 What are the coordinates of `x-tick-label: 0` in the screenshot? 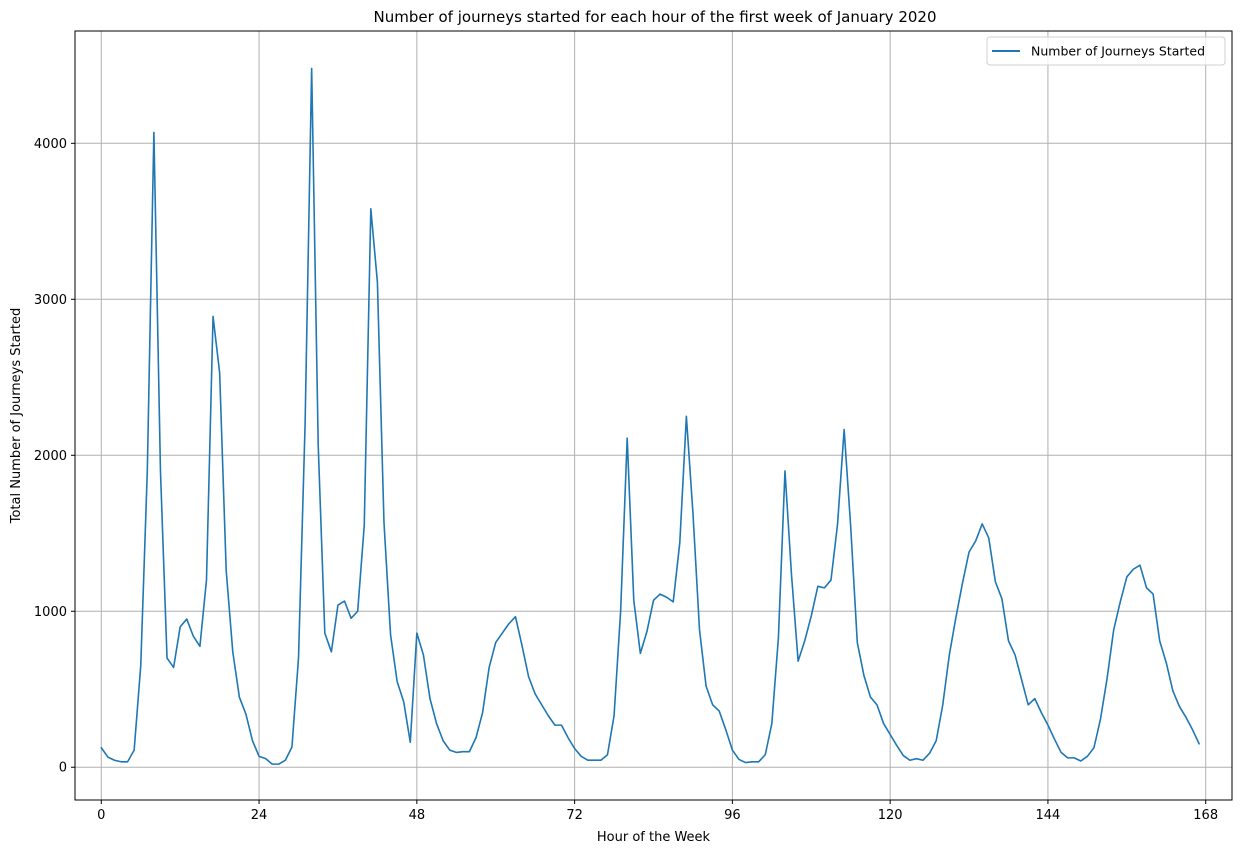 It's located at (101, 815).